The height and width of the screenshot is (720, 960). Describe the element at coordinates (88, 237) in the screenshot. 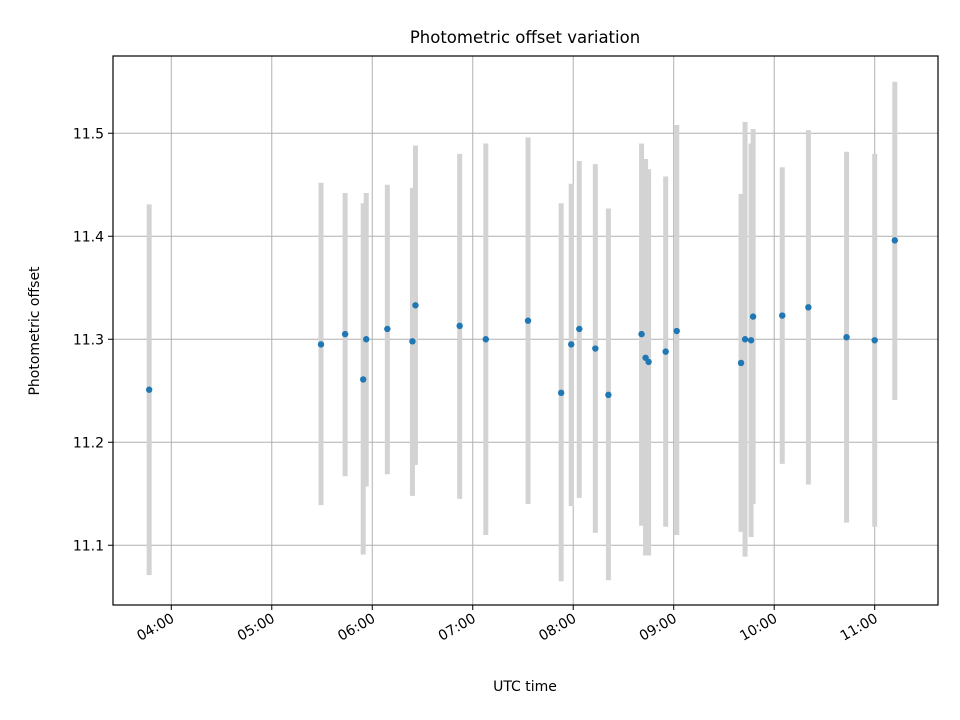

I see `y-tick-label: 11.4` at that location.